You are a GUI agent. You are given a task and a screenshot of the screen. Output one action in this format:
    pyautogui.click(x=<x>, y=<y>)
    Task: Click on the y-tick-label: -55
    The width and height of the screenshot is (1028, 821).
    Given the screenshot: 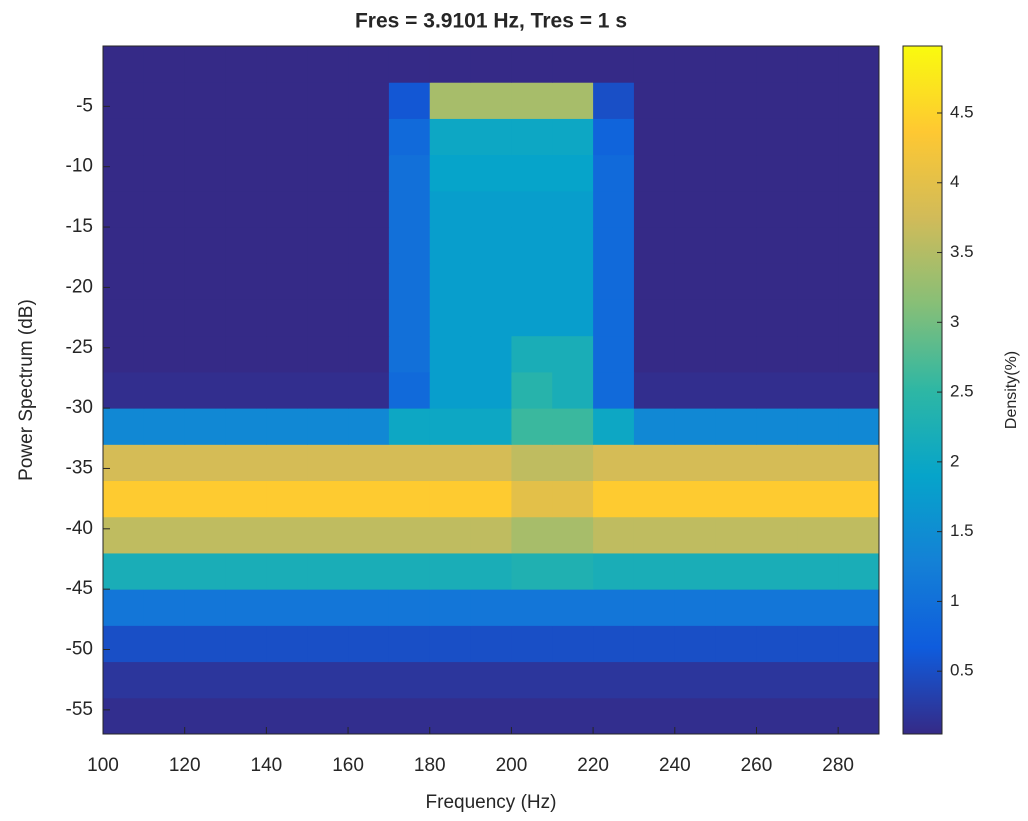 What is the action you would take?
    pyautogui.click(x=79, y=709)
    